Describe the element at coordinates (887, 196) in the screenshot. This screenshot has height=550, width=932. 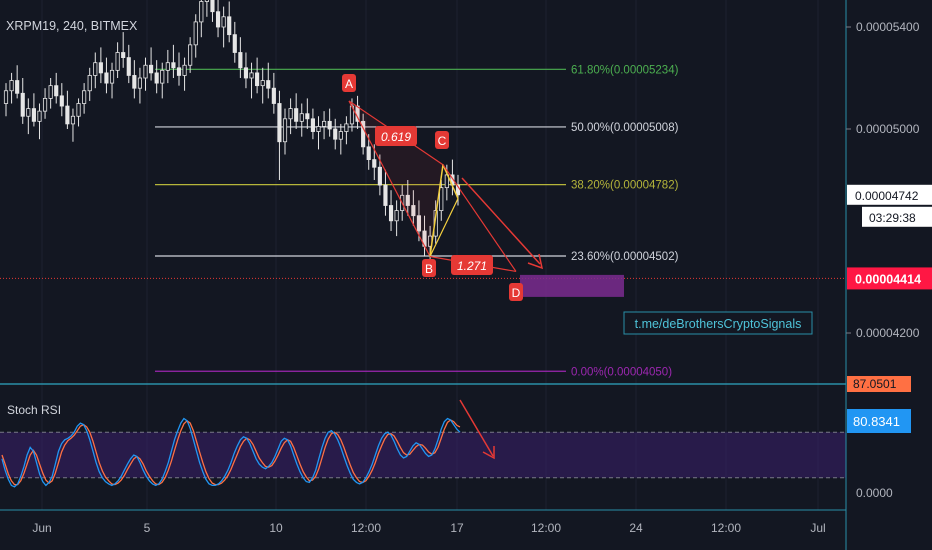
I see `last-price-label: 0.00004742` at that location.